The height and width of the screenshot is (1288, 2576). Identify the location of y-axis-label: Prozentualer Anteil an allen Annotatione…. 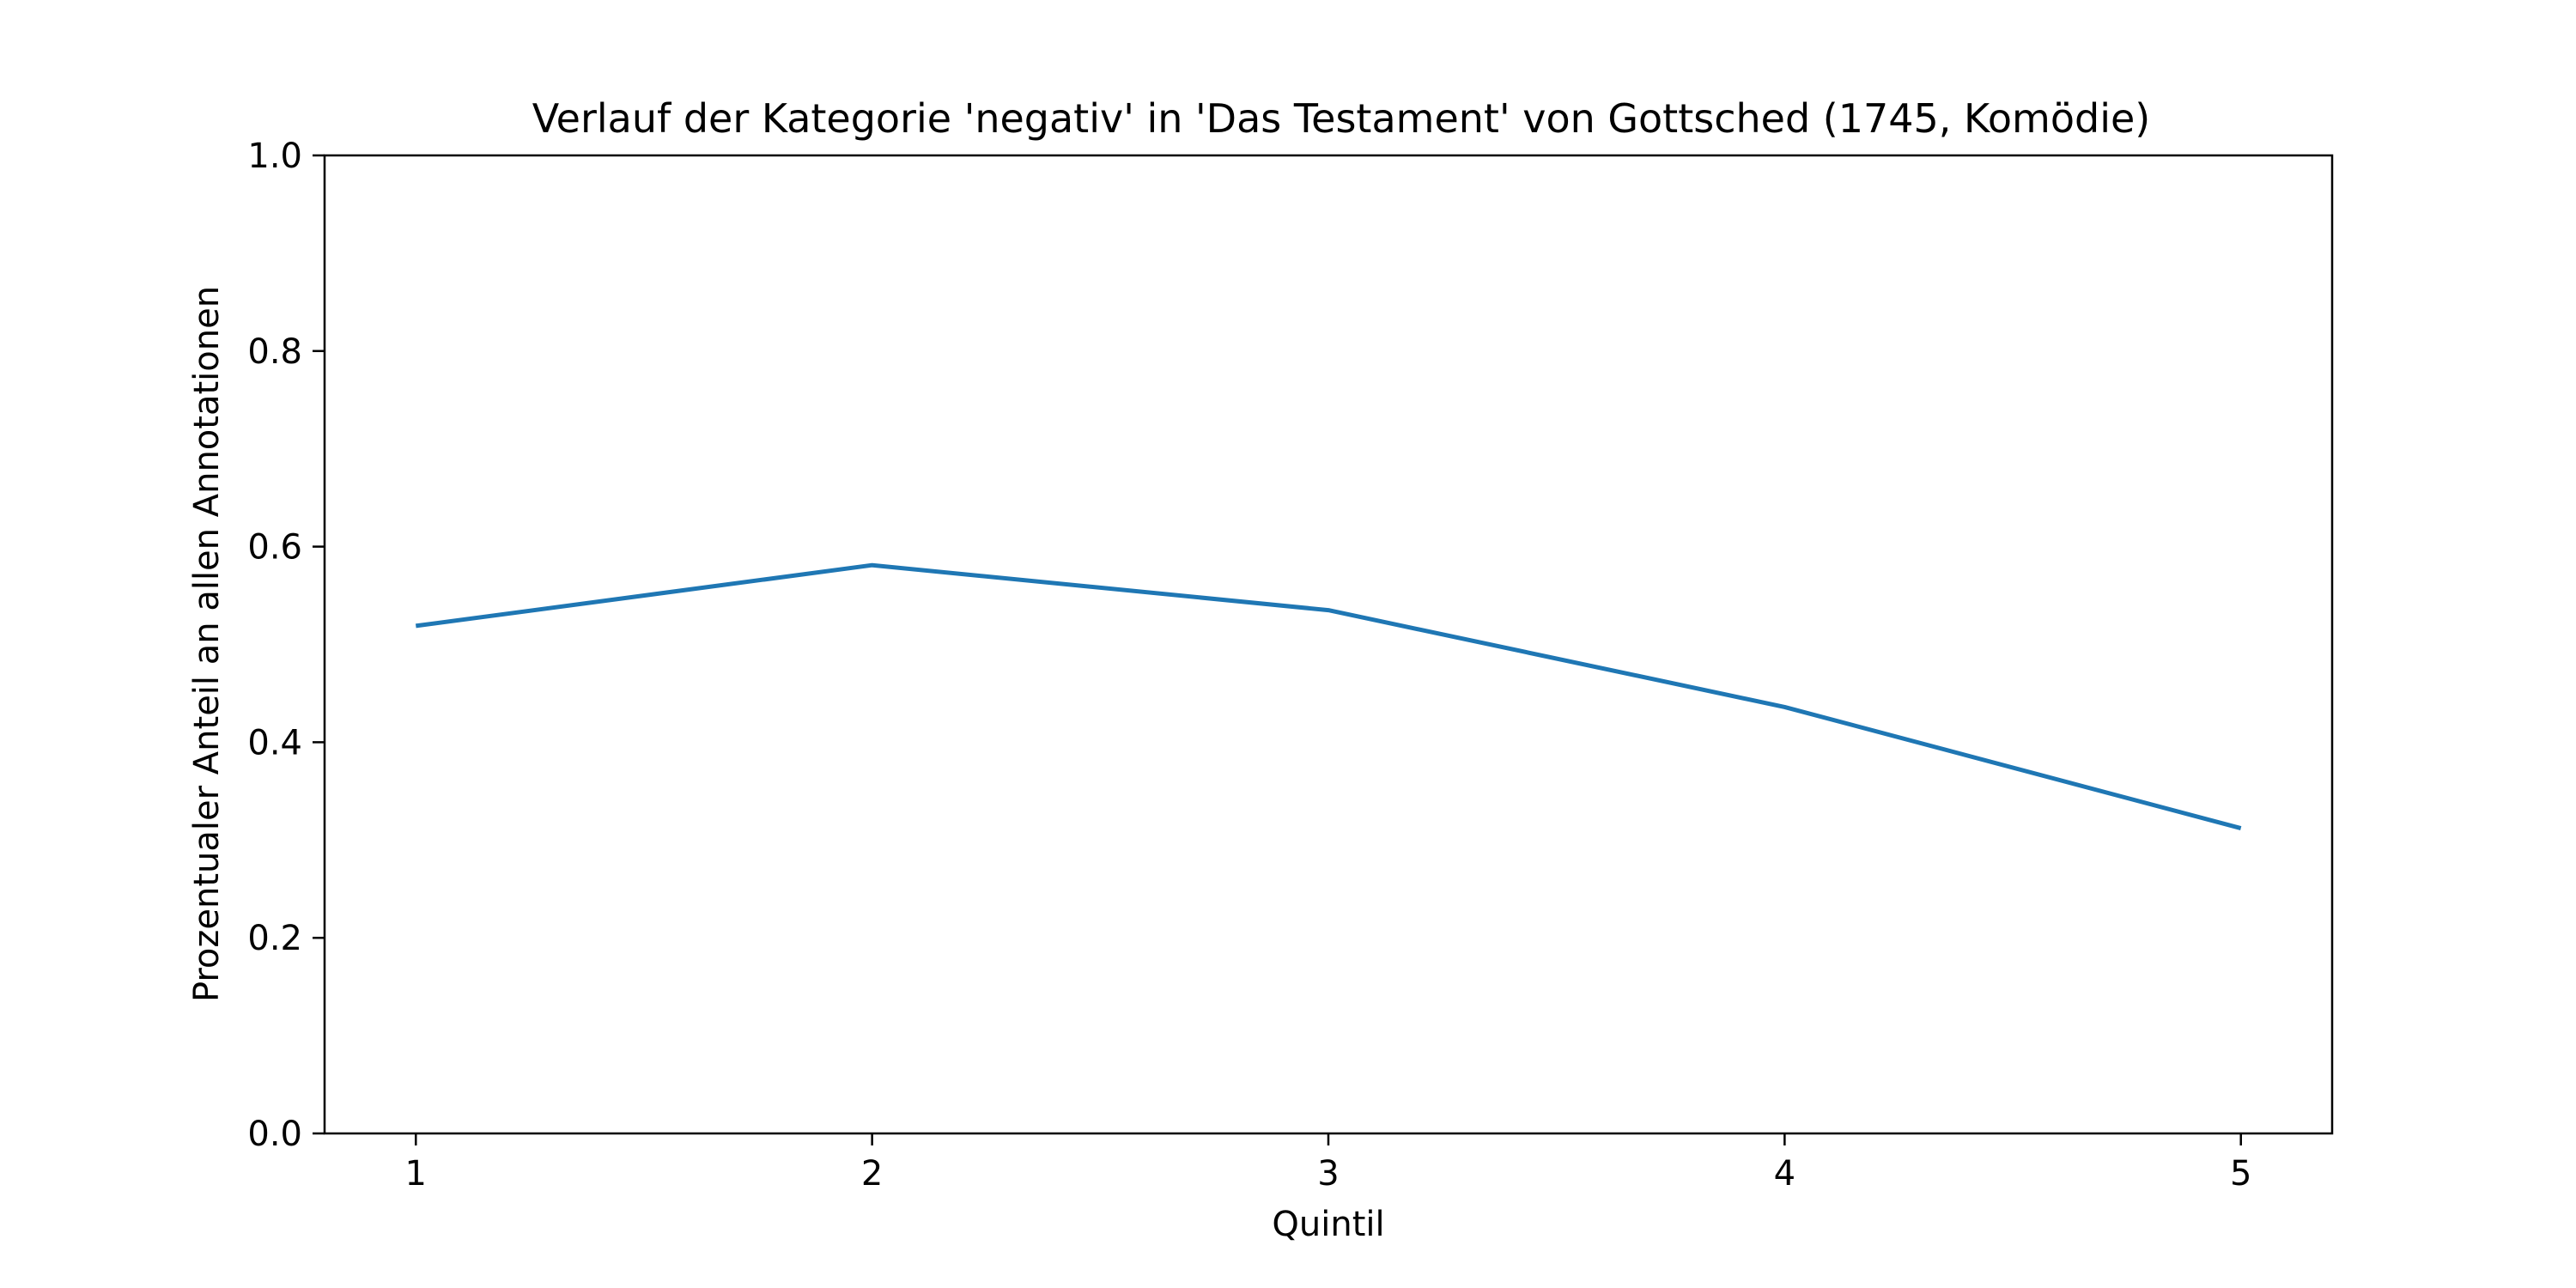
(207, 644).